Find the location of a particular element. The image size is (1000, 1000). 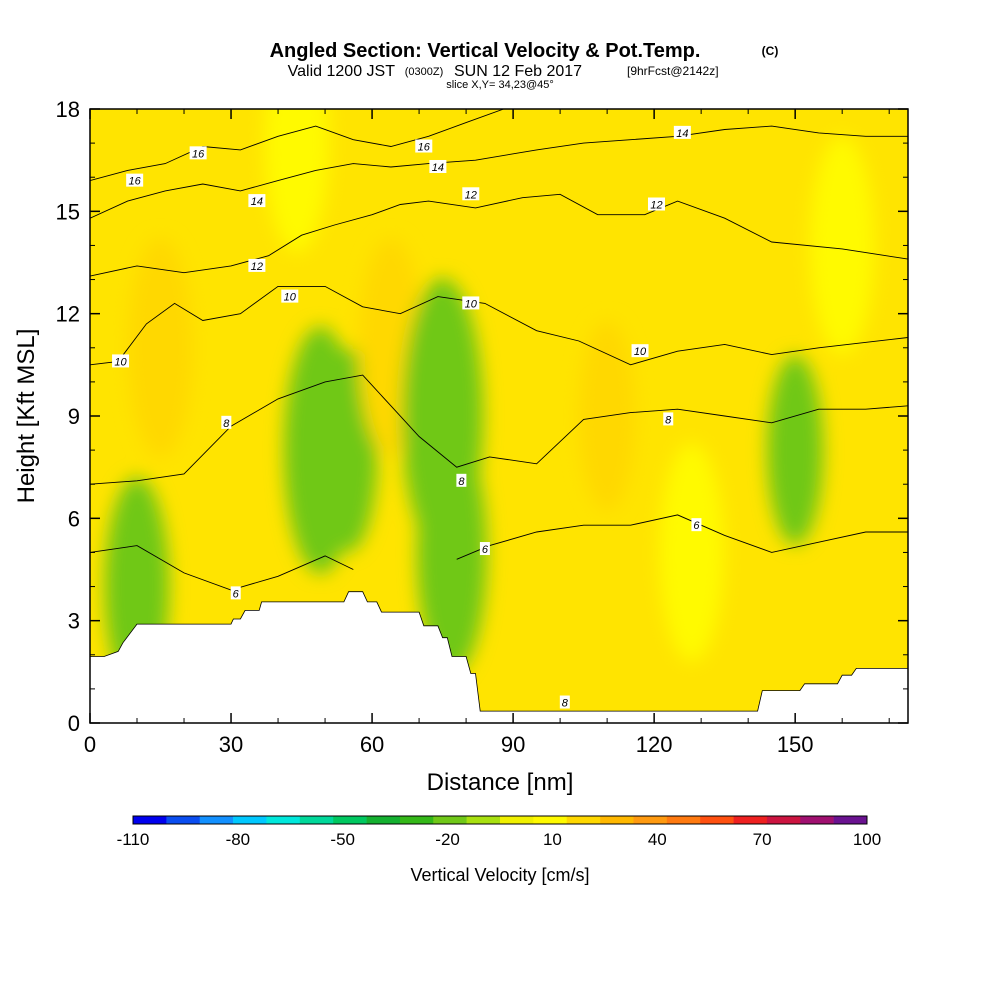

y-tick-label: 0 is located at coordinates (74, 723).